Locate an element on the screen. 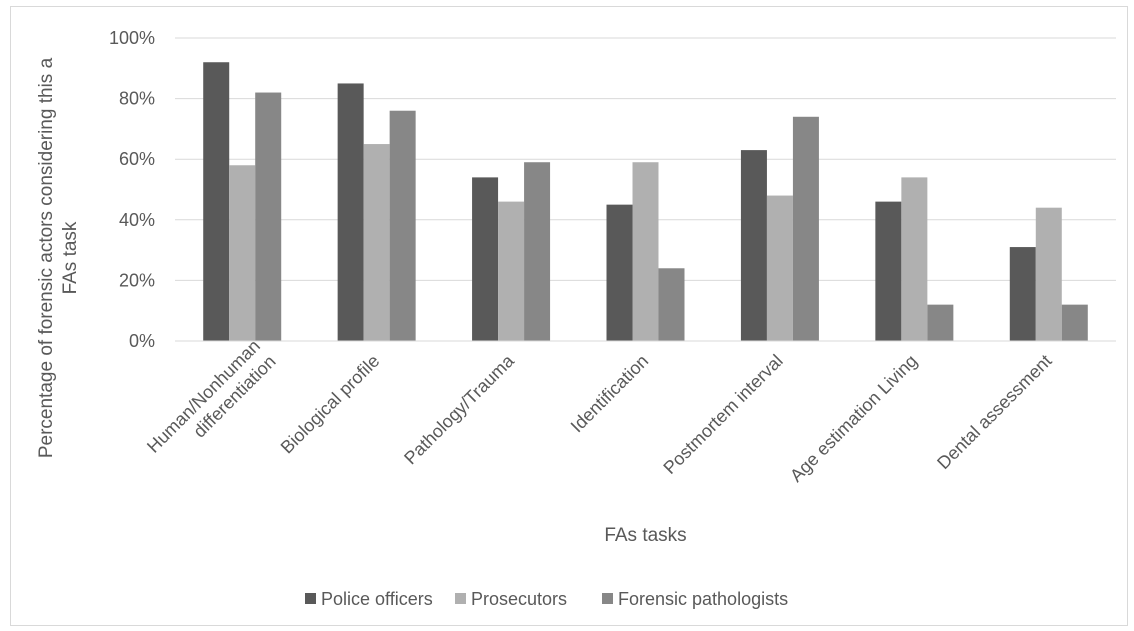 Image resolution: width=1134 pixels, height=631 pixels. x-tick-label: Biological profile is located at coordinates (330, 404).